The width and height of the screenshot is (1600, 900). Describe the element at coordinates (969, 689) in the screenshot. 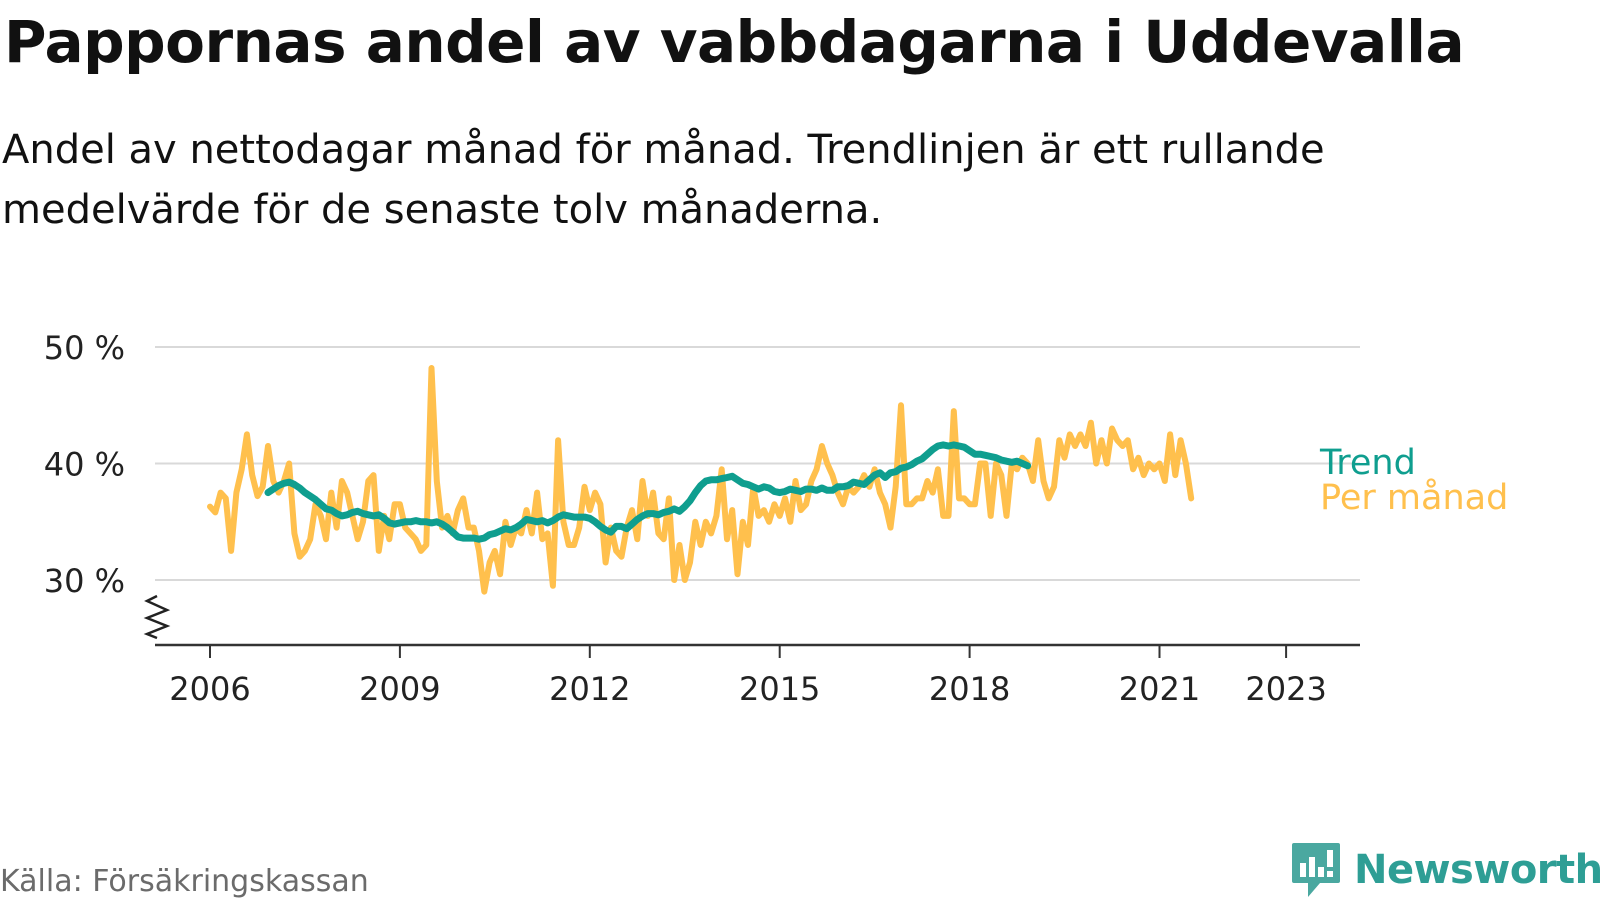

I see `x-tick-label: 2018` at that location.